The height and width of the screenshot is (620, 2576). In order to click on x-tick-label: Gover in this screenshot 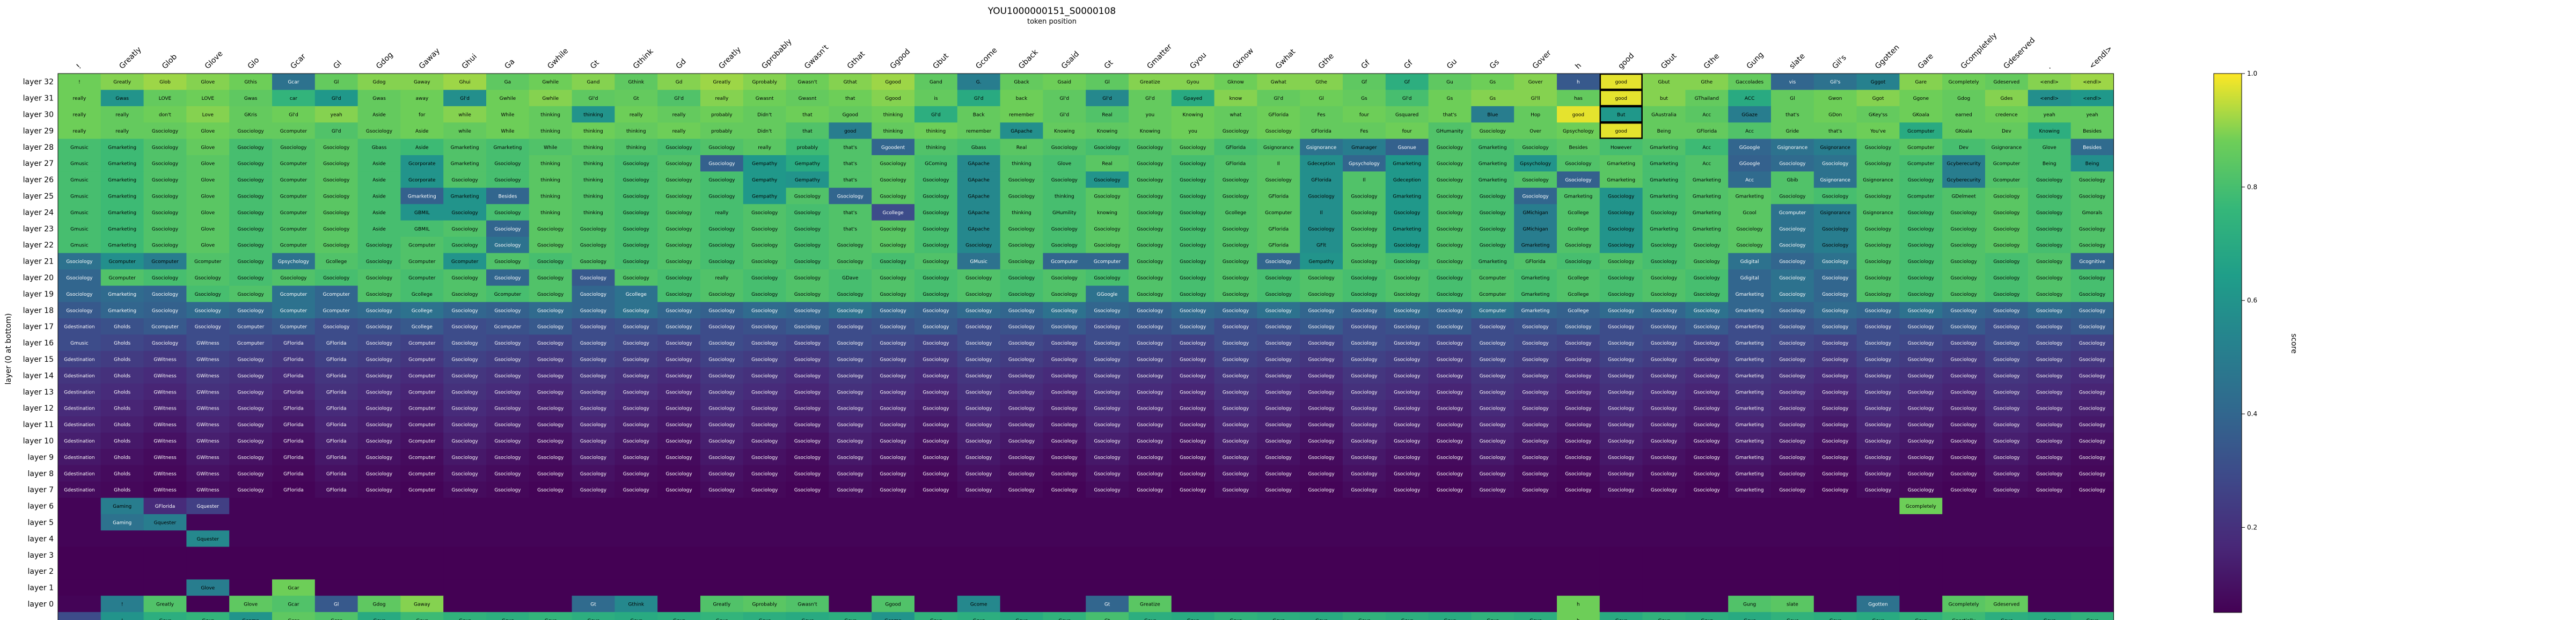, I will do `click(1542, 60)`.